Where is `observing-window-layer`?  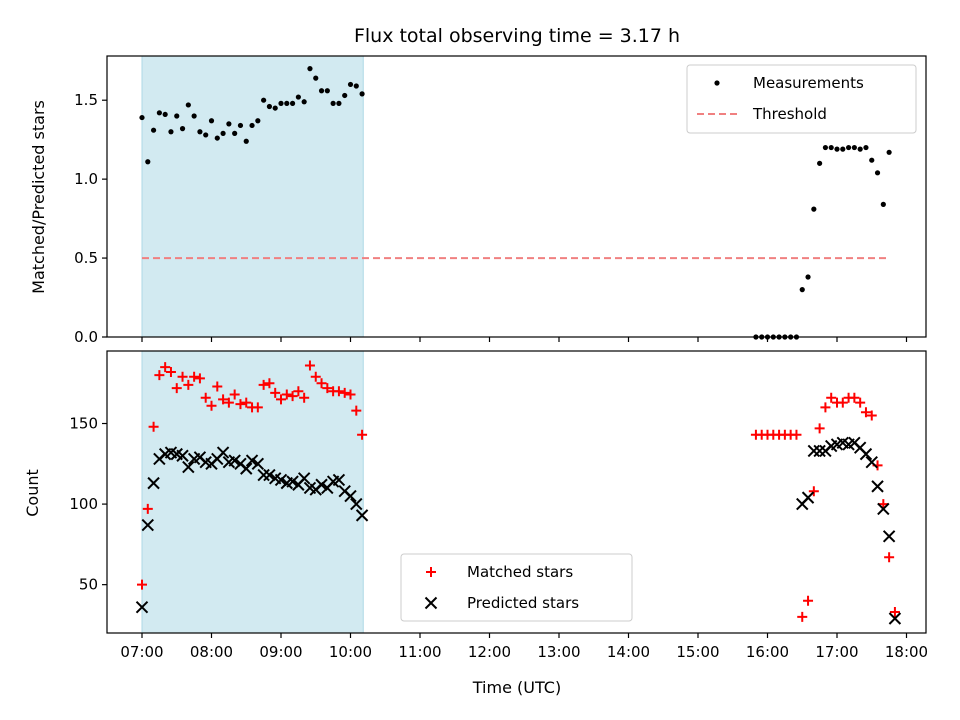 observing-window-layer is located at coordinates (252, 196).